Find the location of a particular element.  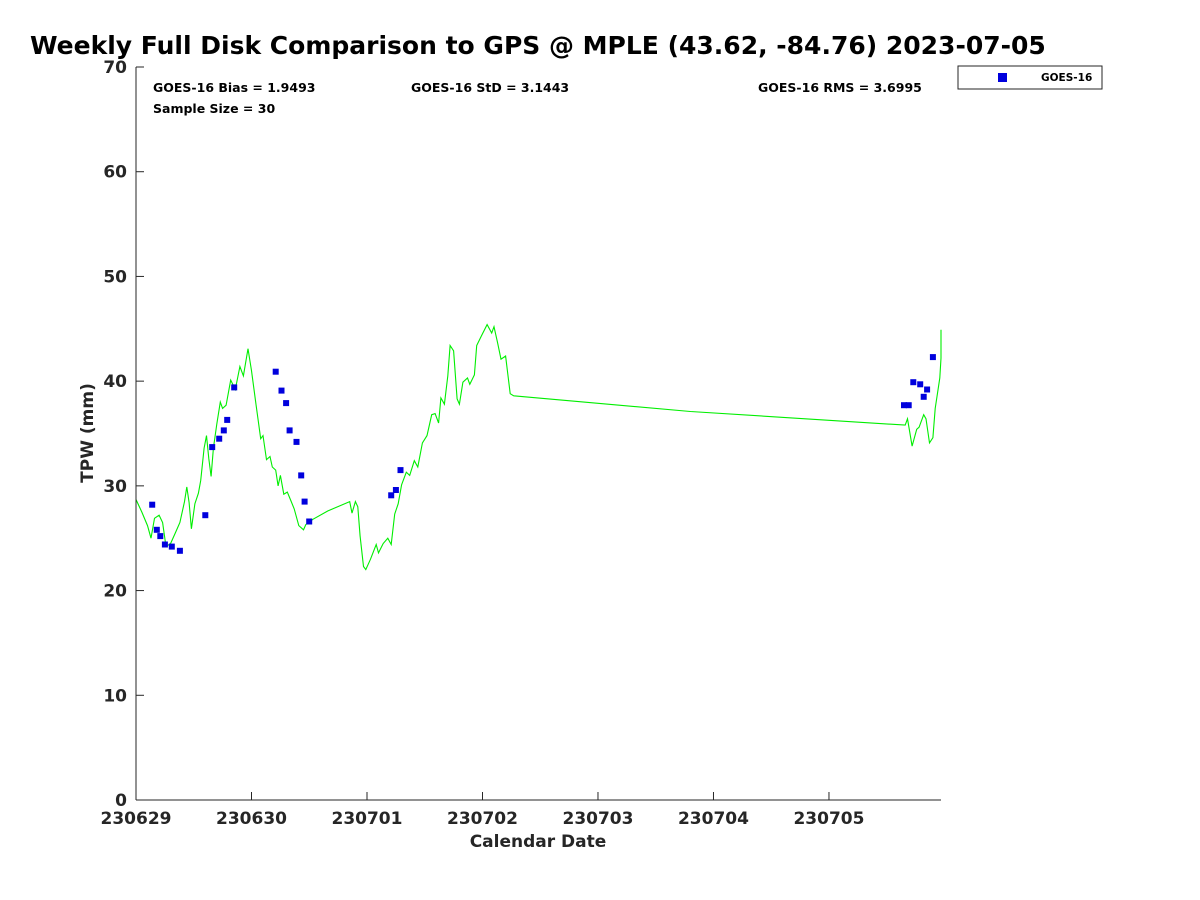

x-tick-label: 230704 is located at coordinates (713, 819).